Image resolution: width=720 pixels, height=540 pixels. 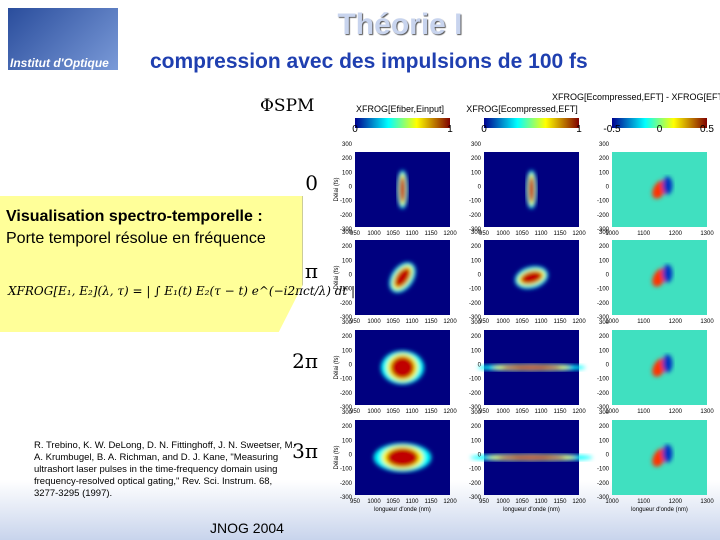 What do you see at coordinates (136, 238) in the screenshot?
I see `box-line2: Porte temporel résolue en fréquence` at bounding box center [136, 238].